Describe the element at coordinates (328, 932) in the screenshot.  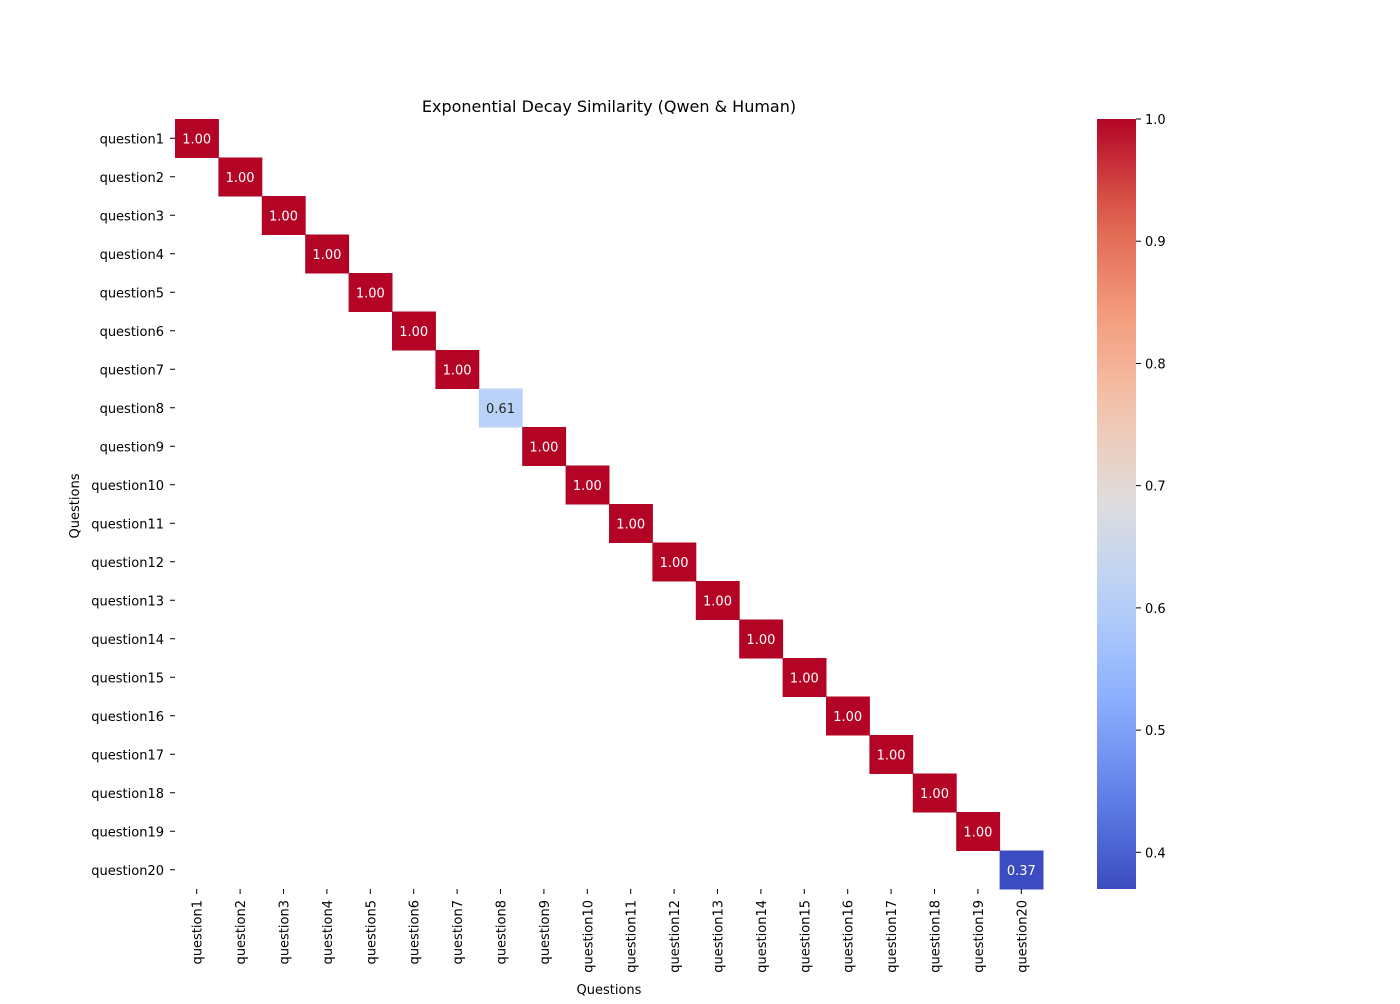
I see `x-tick-label: question4` at that location.